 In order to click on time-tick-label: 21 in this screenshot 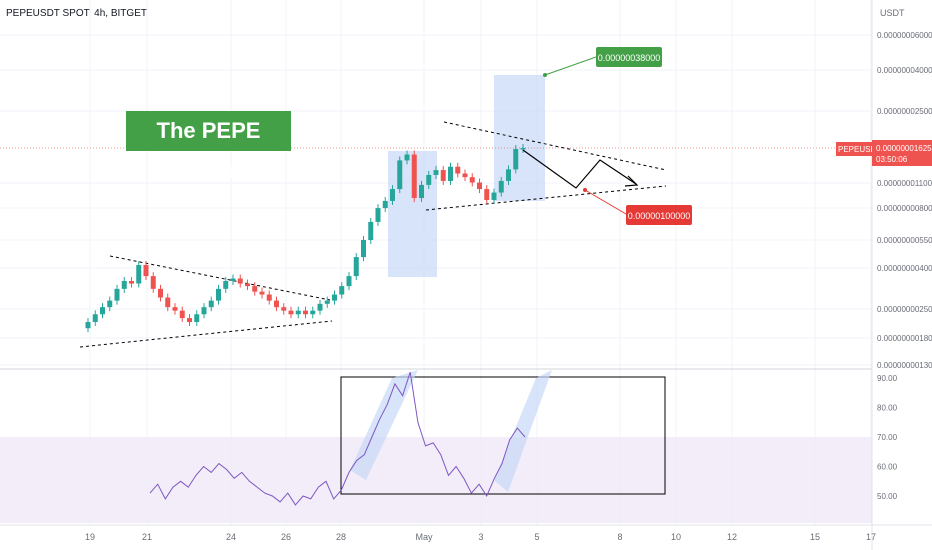, I will do `click(147, 537)`.